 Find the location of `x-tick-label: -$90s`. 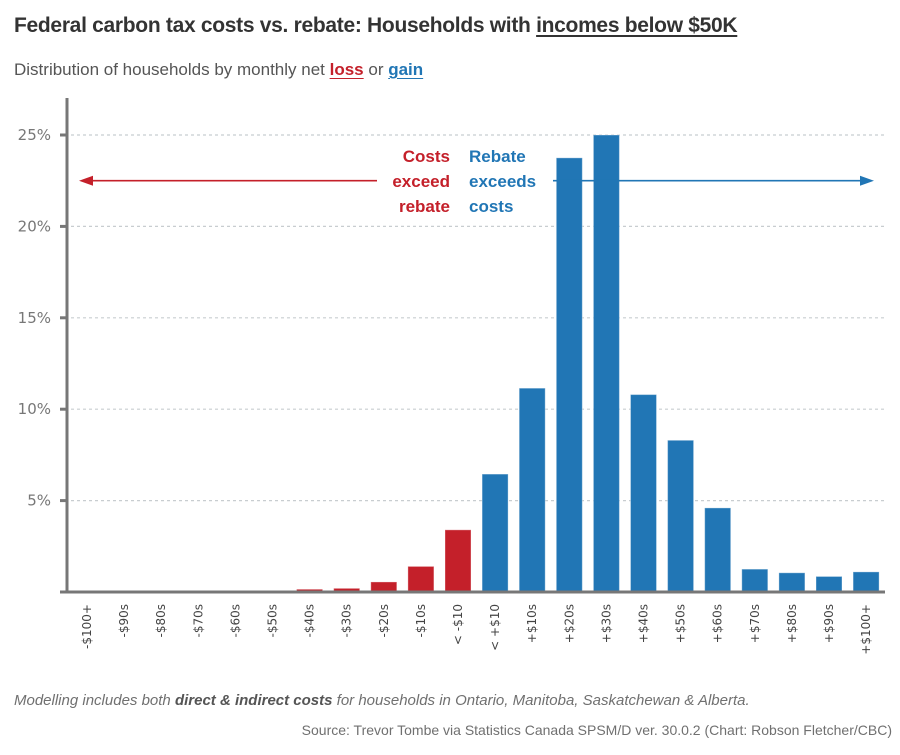

x-tick-label: -$90s is located at coordinates (124, 621).